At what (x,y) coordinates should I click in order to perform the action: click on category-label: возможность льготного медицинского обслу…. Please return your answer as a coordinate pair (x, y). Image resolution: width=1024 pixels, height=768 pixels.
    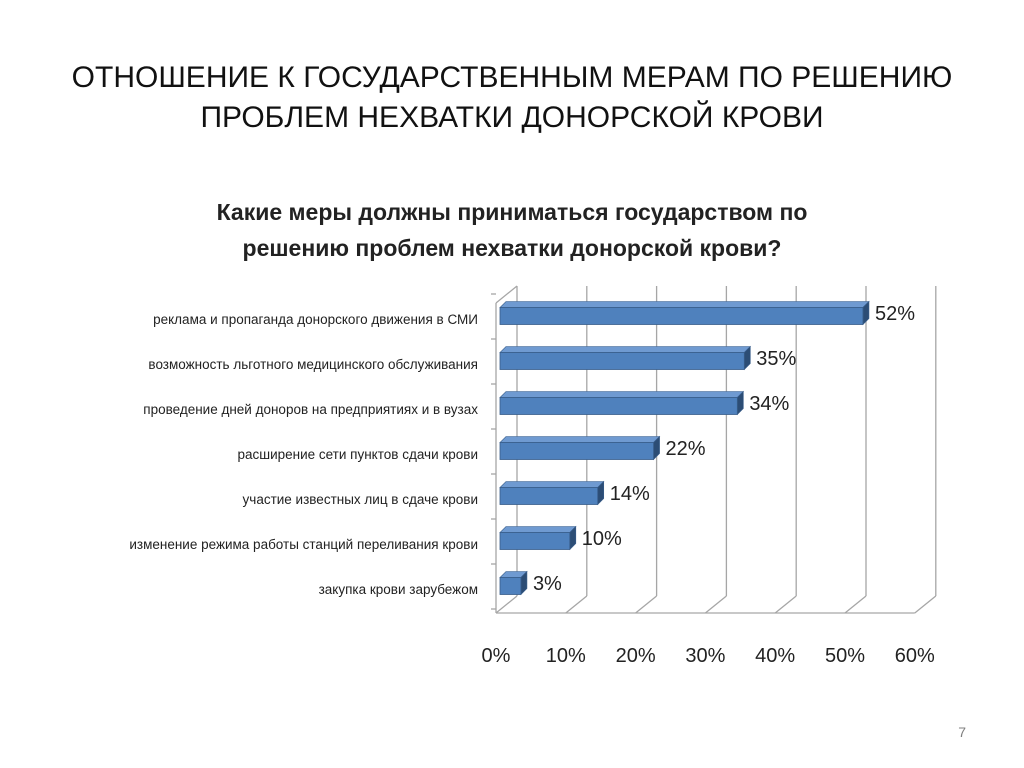
    Looking at the image, I should click on (313, 364).